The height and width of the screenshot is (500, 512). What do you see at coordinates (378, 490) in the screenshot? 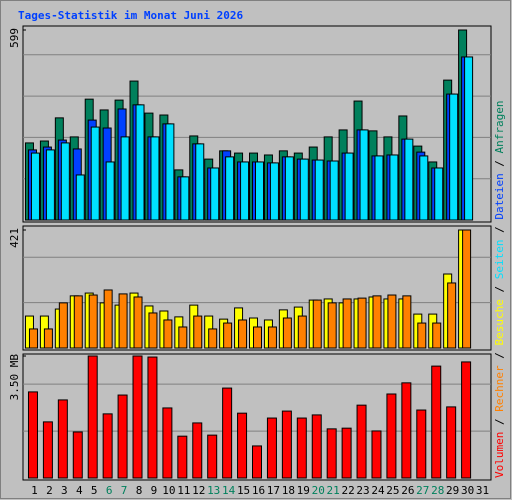
I see `x-tick-label: 24` at bounding box center [378, 490].